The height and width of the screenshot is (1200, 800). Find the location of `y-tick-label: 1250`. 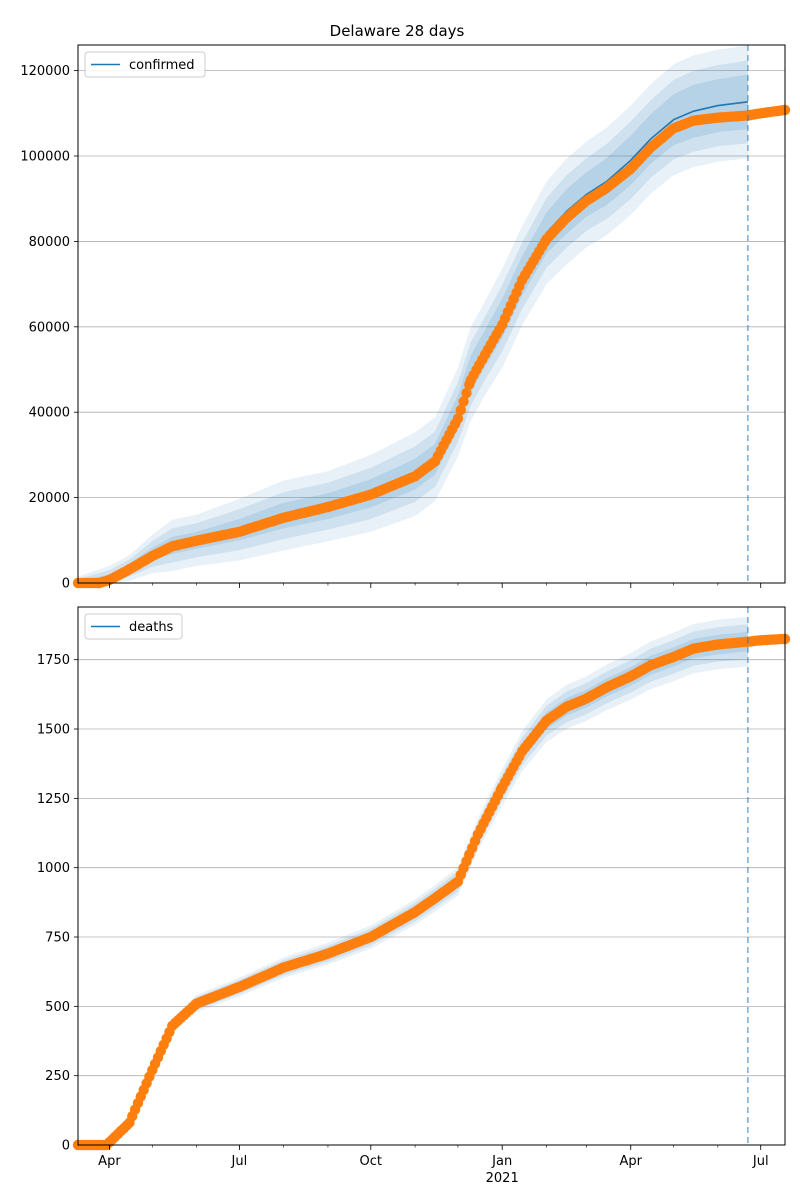

y-tick-label: 1250 is located at coordinates (53, 799).